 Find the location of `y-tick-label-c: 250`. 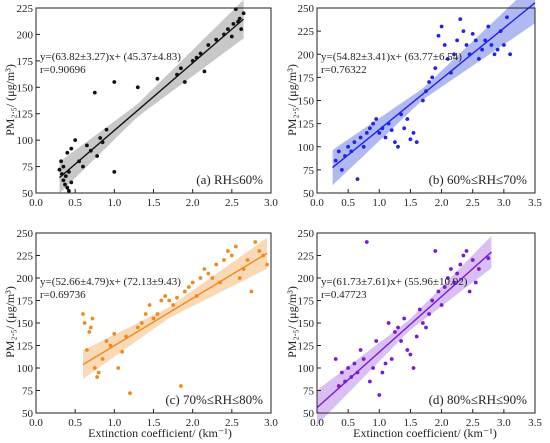

y-tick-label-c: 250 is located at coordinates (25, 234).